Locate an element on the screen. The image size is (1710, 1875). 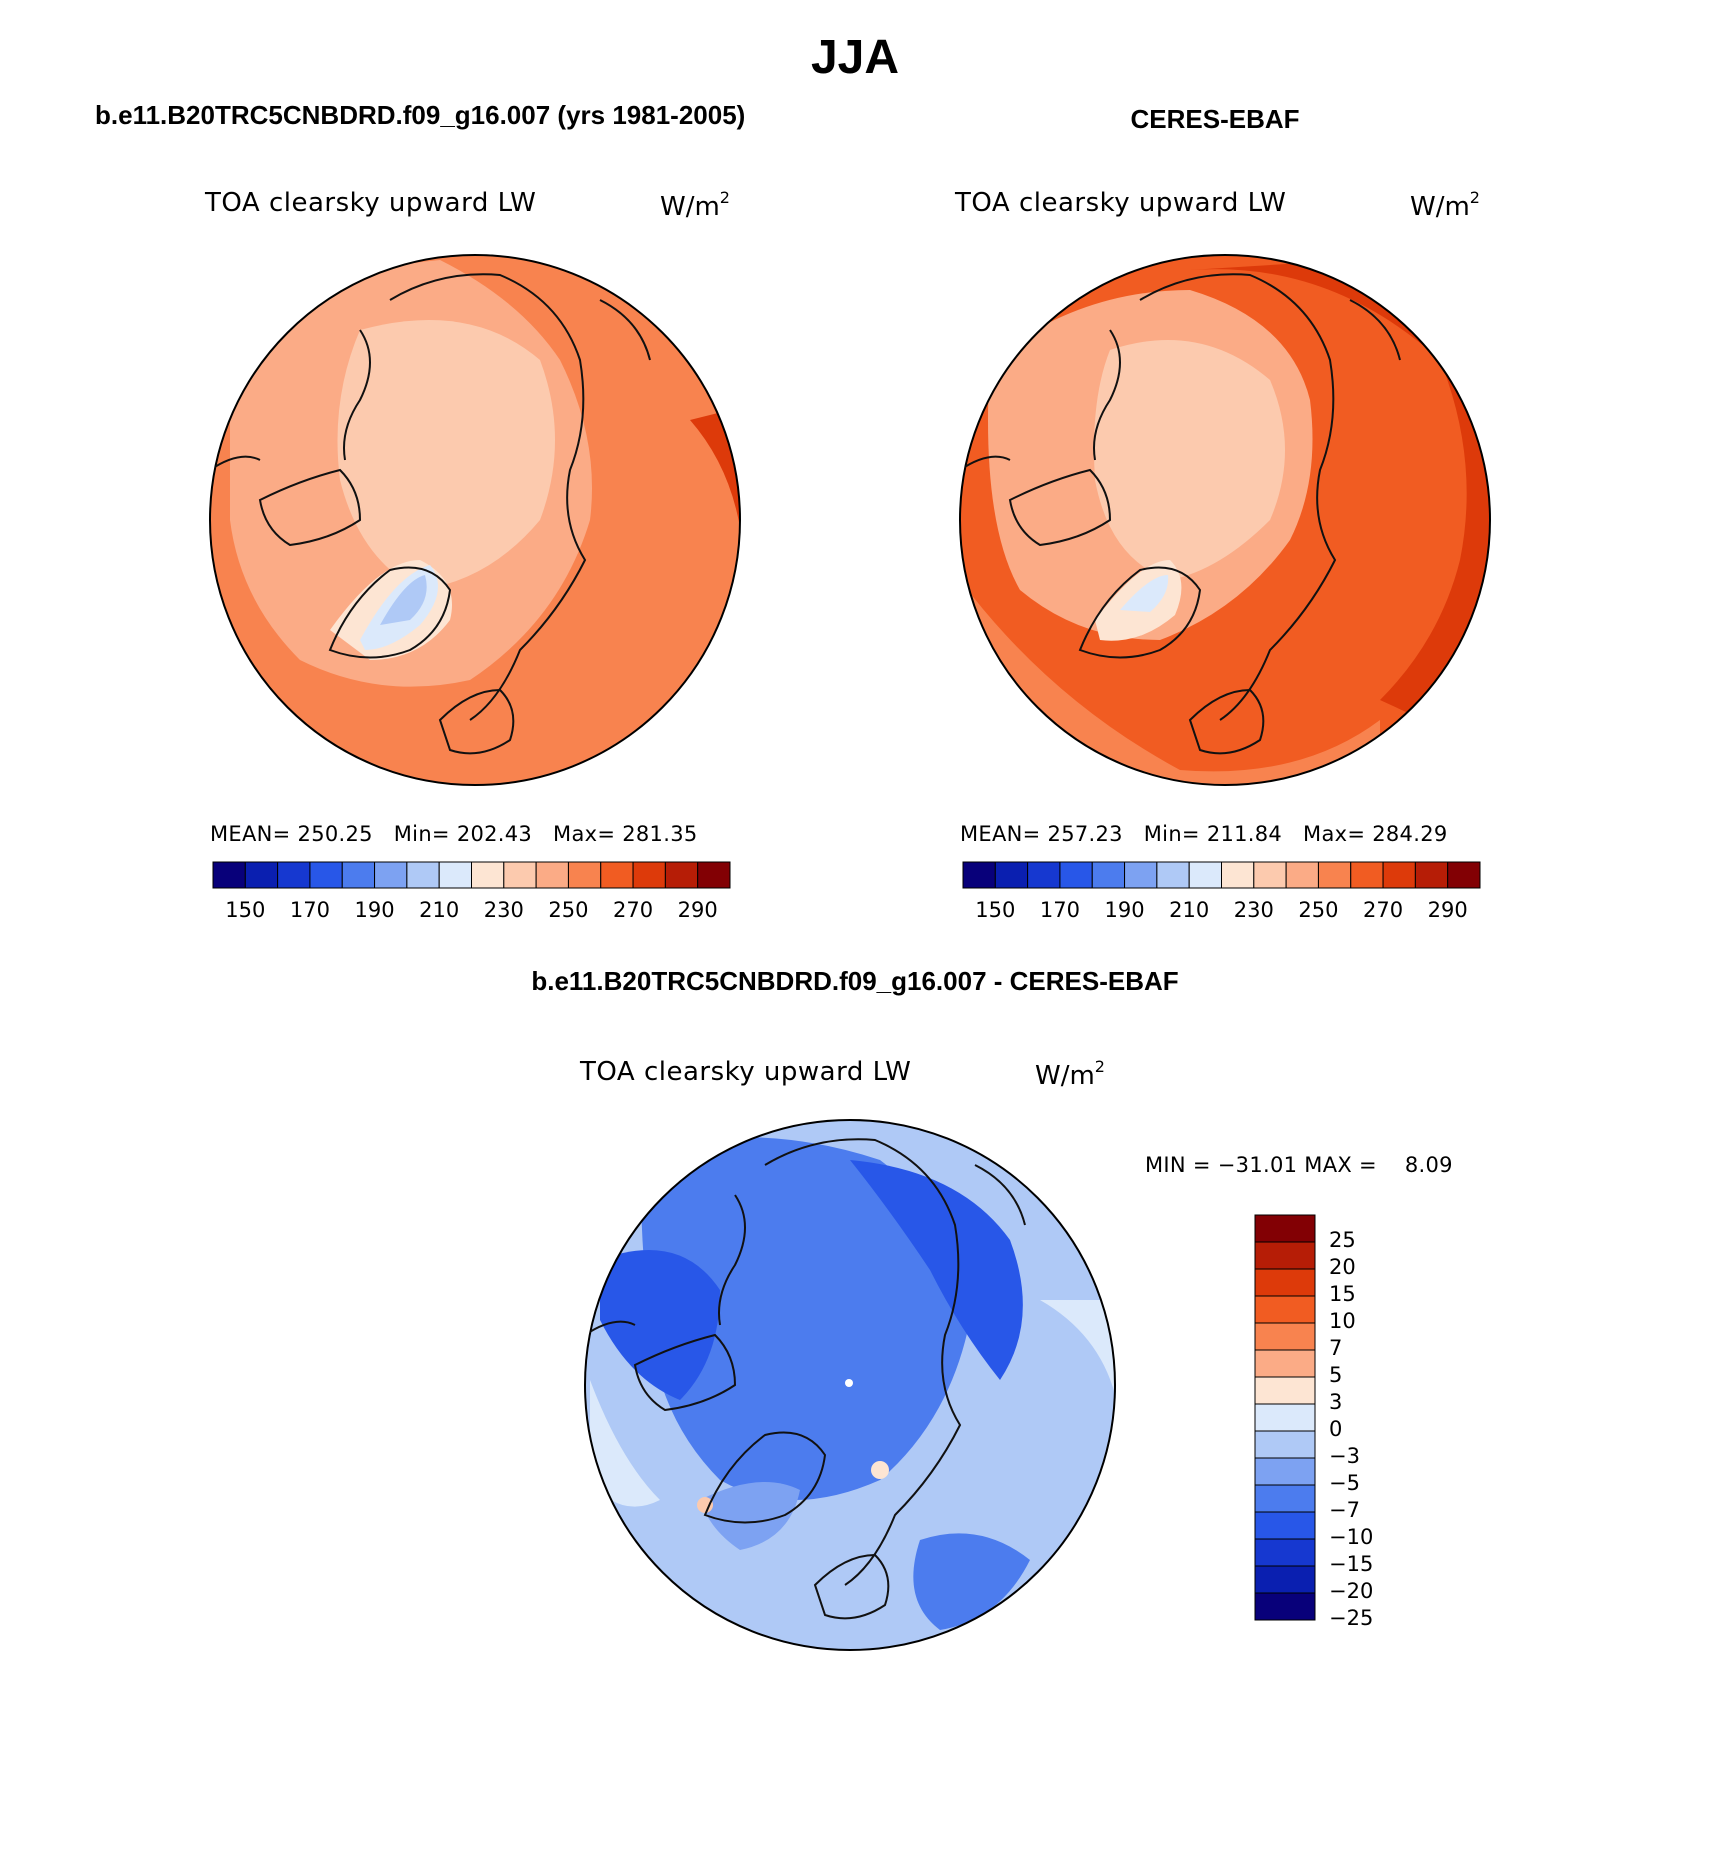
colorbar-tick-label: 15 is located at coordinates (1342, 1294).